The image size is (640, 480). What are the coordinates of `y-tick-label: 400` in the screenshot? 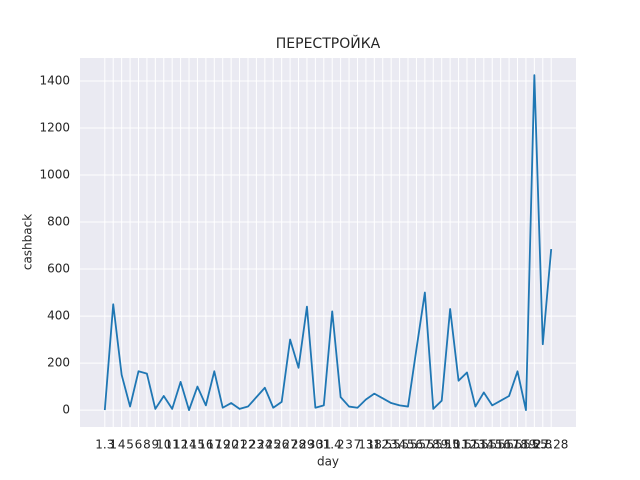 It's located at (58, 316).